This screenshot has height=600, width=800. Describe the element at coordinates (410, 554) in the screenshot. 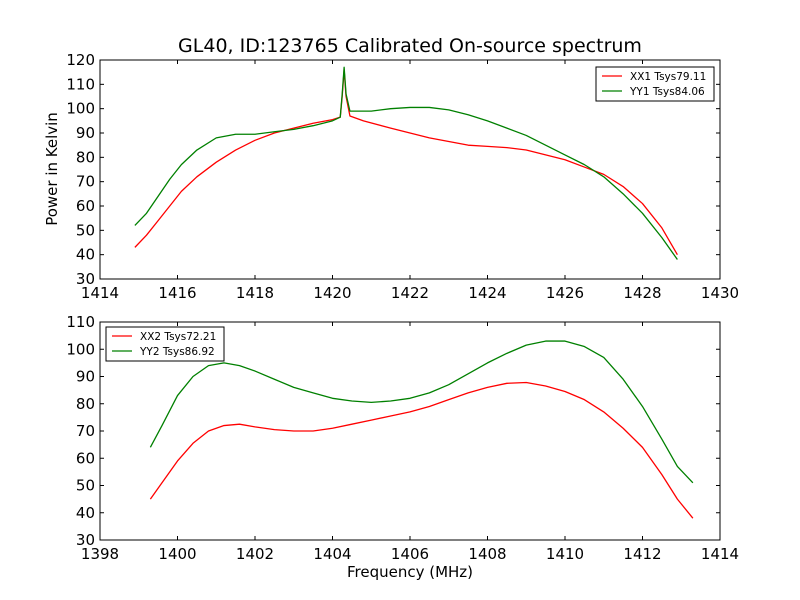

I see `x-tick-label: 1406` at that location.